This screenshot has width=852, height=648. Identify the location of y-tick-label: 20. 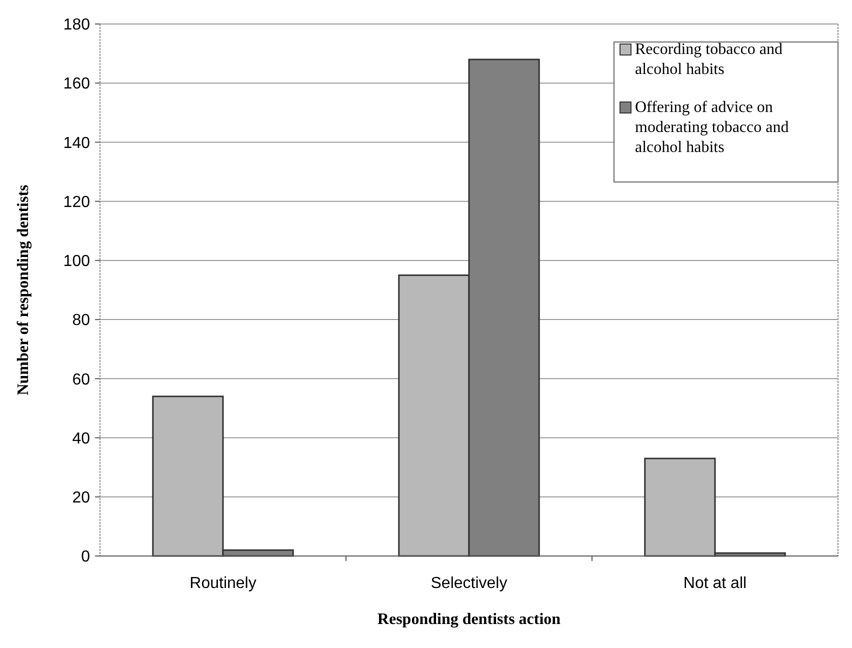
(81, 497).